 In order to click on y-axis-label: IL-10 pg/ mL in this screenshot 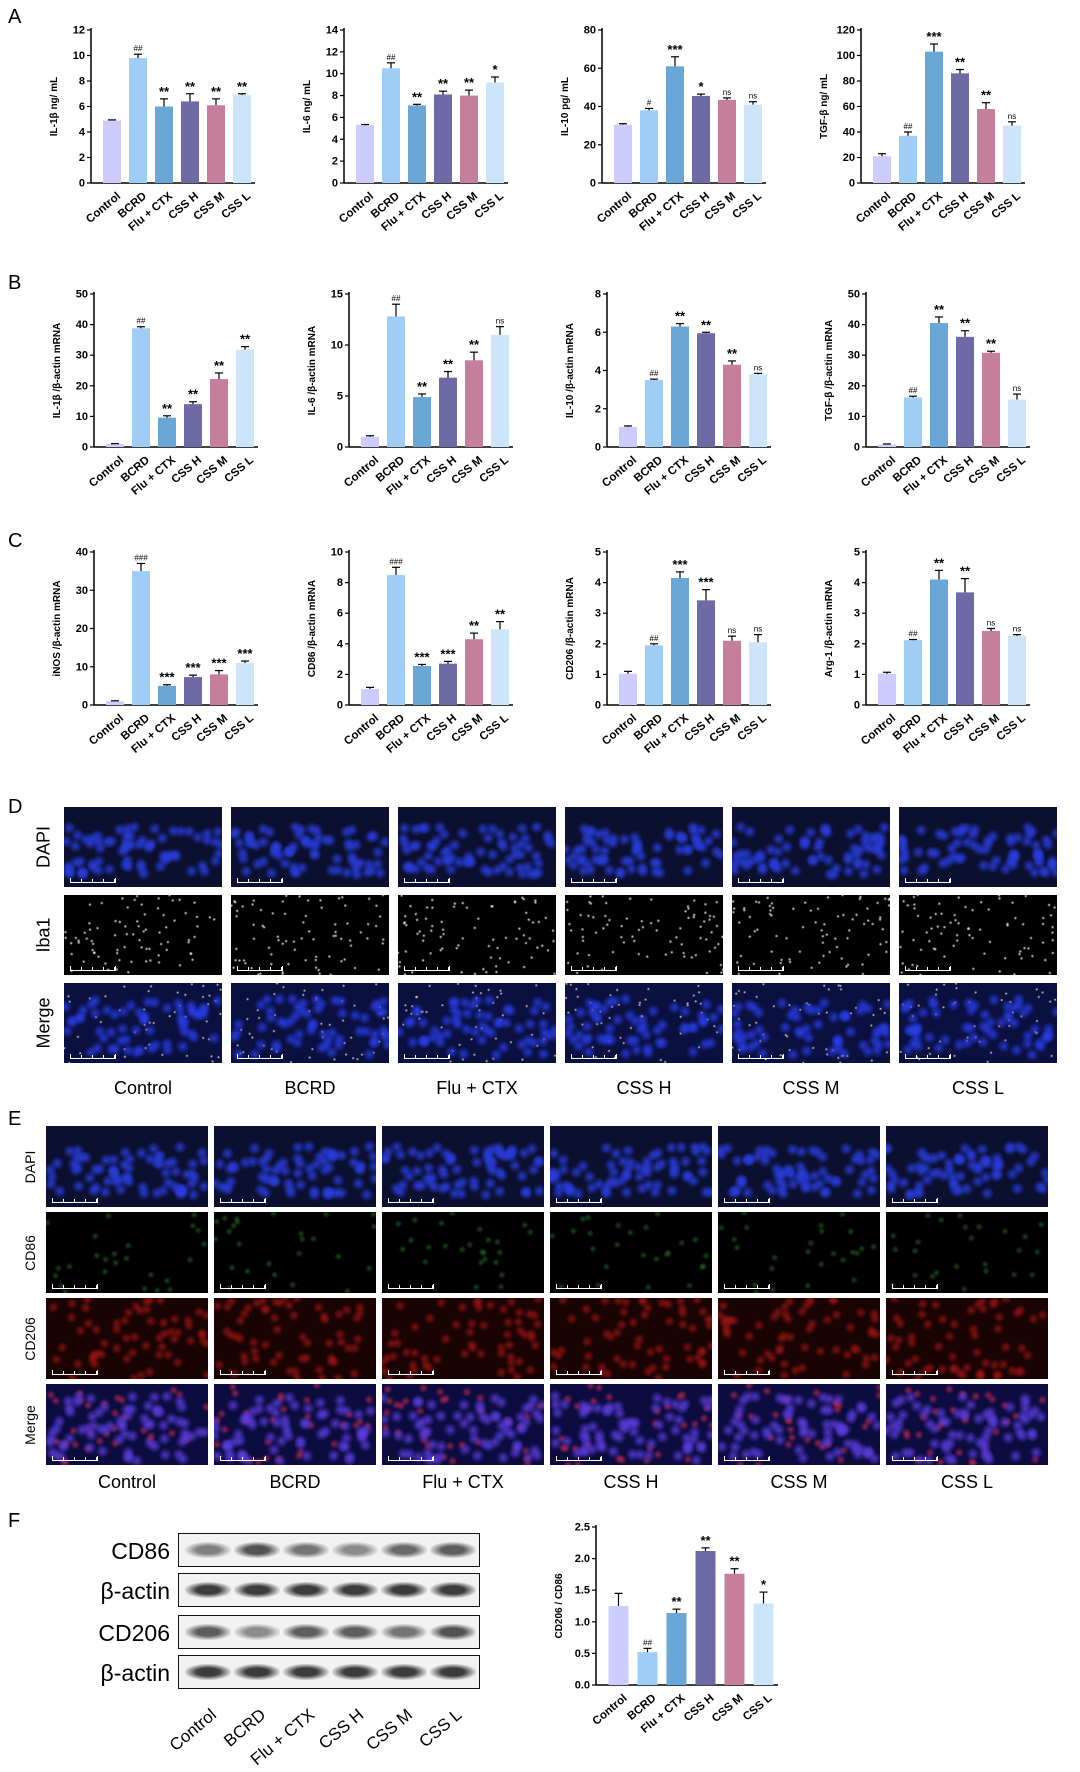, I will do `click(565, 106)`.